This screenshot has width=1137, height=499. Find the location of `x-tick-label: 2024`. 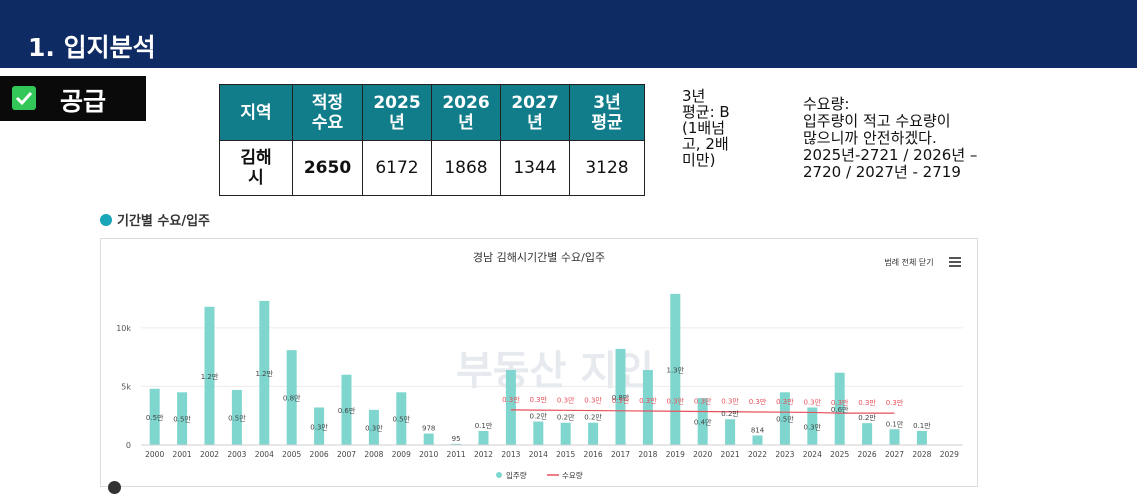

x-tick-label: 2024 is located at coordinates (812, 454).